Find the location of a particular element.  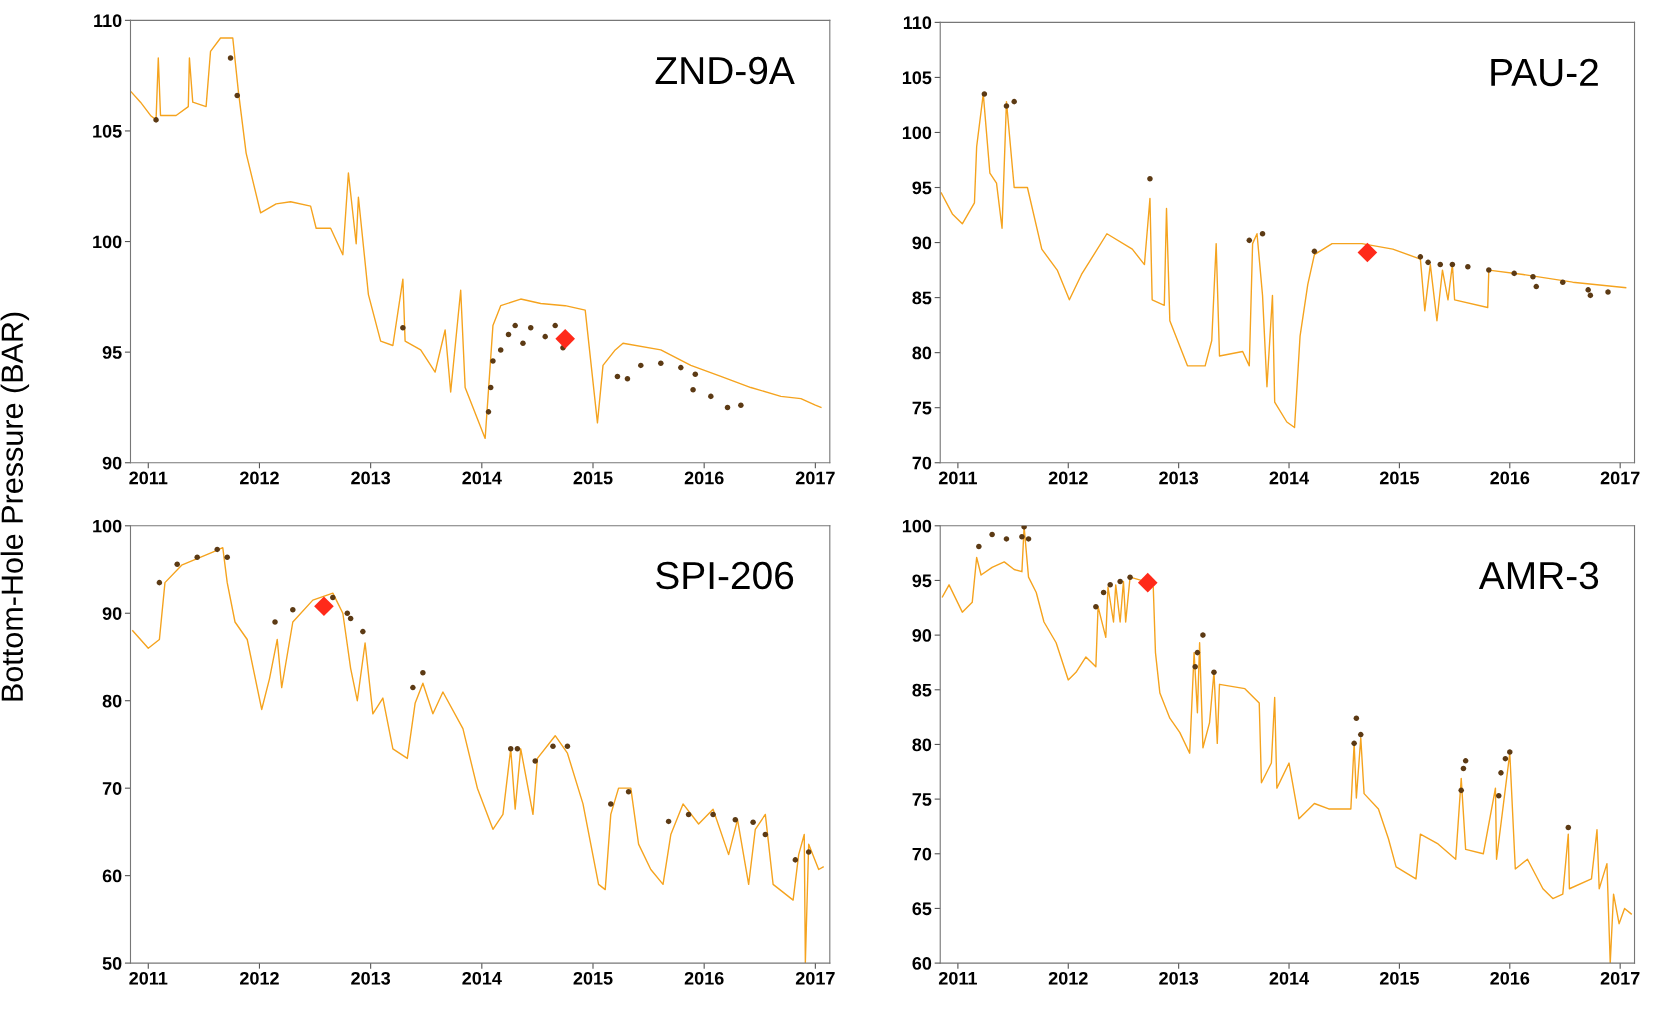

y-tick-label: 110 is located at coordinates (108, 21).